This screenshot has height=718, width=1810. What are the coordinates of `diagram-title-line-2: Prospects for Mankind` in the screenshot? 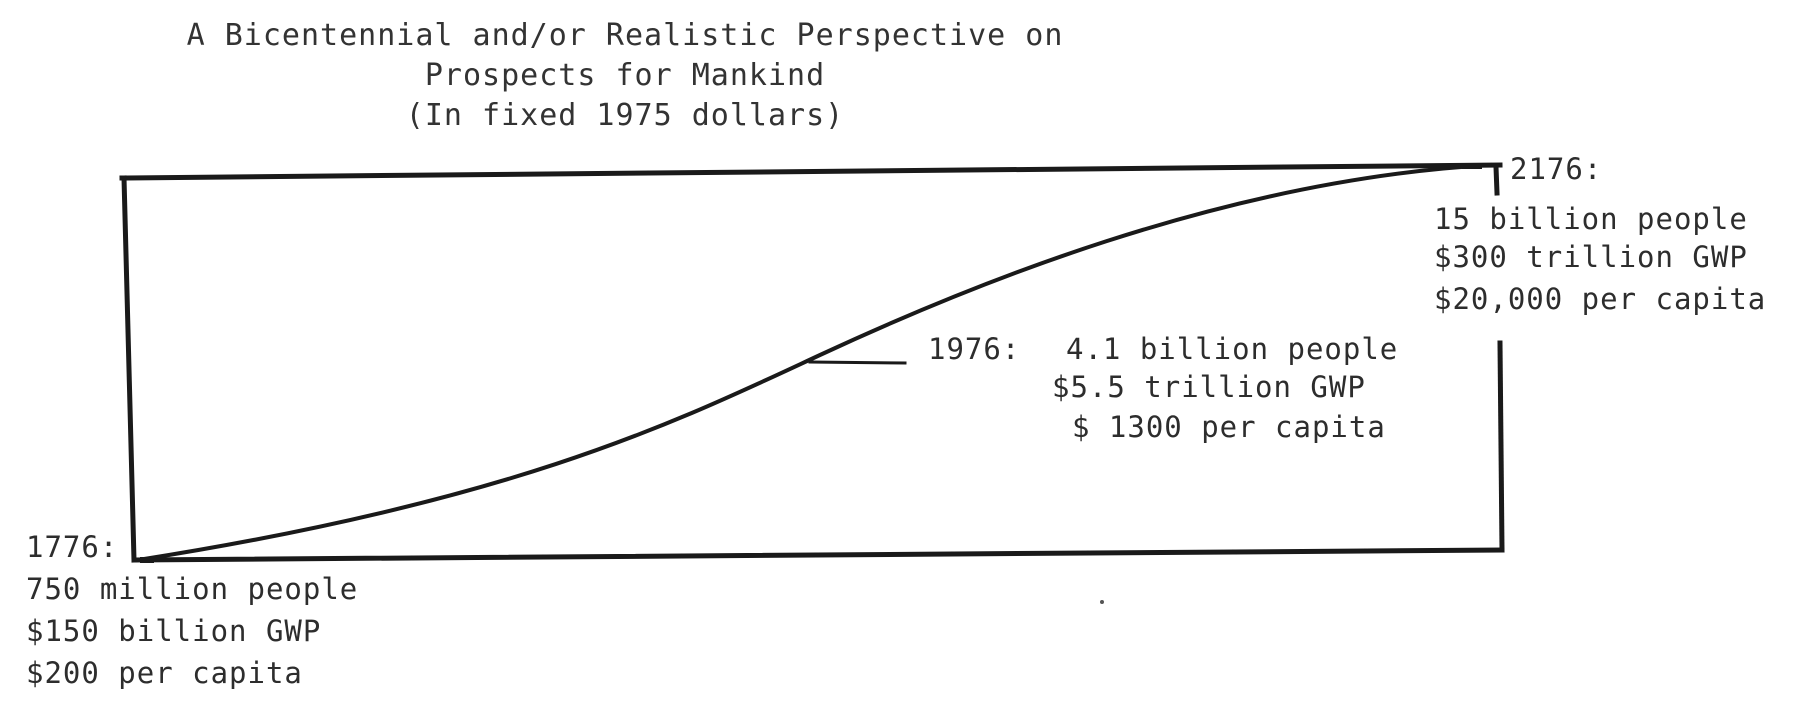 It's located at (625, 75).